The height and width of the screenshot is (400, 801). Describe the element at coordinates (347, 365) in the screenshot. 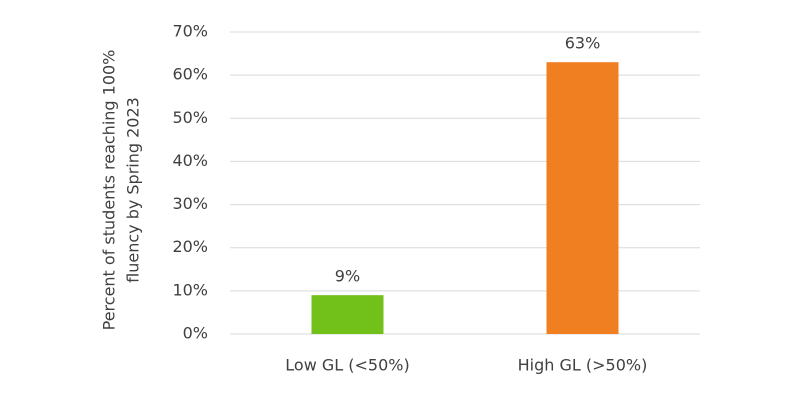

I see `x-tick-label: Low GL (<50%)` at that location.